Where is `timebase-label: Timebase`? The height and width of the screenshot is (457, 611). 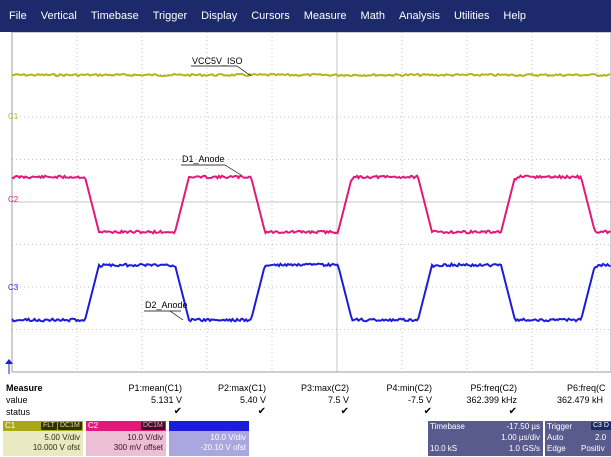 timebase-label: Timebase is located at coordinates (447, 426).